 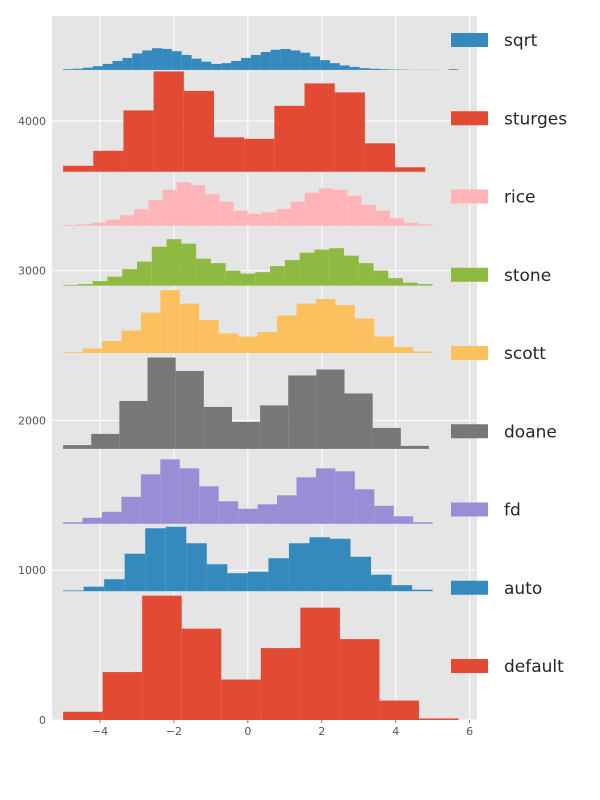 I want to click on x-tick-label-0: −4, so click(x=100, y=731).